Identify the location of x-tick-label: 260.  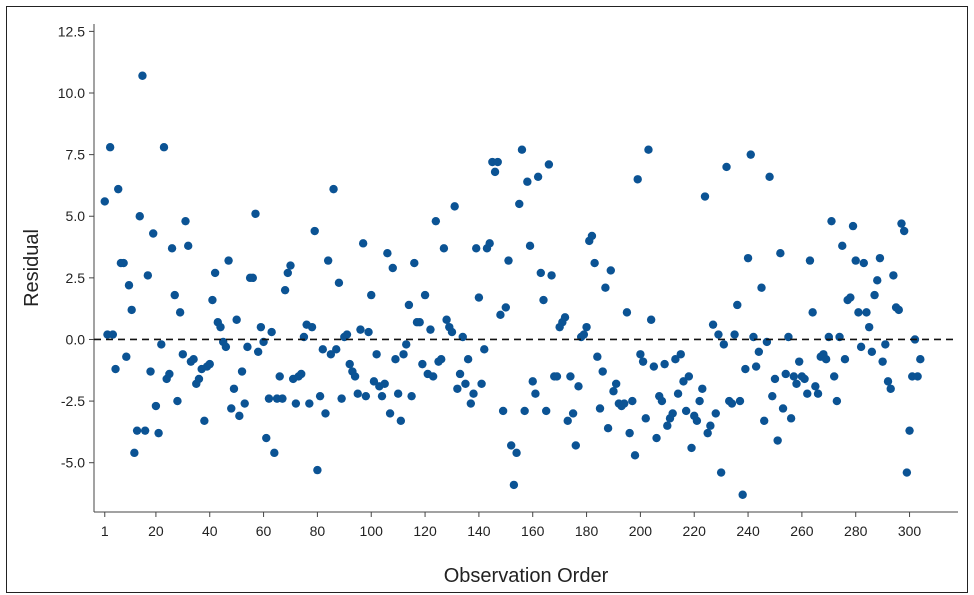
(802, 531).